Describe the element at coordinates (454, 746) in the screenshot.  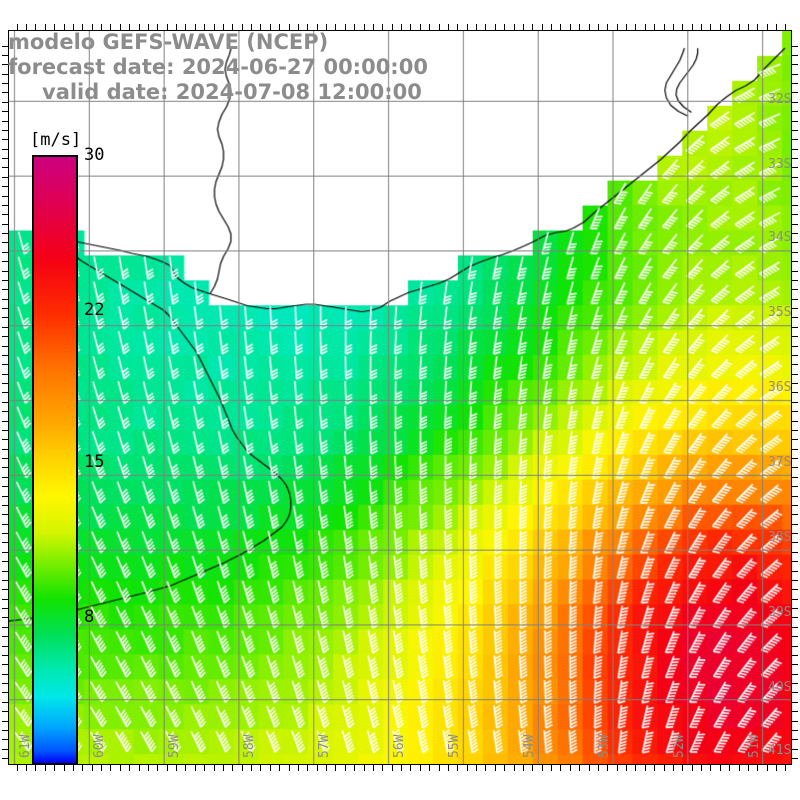
I see `lon-label-55W: 55W` at that location.